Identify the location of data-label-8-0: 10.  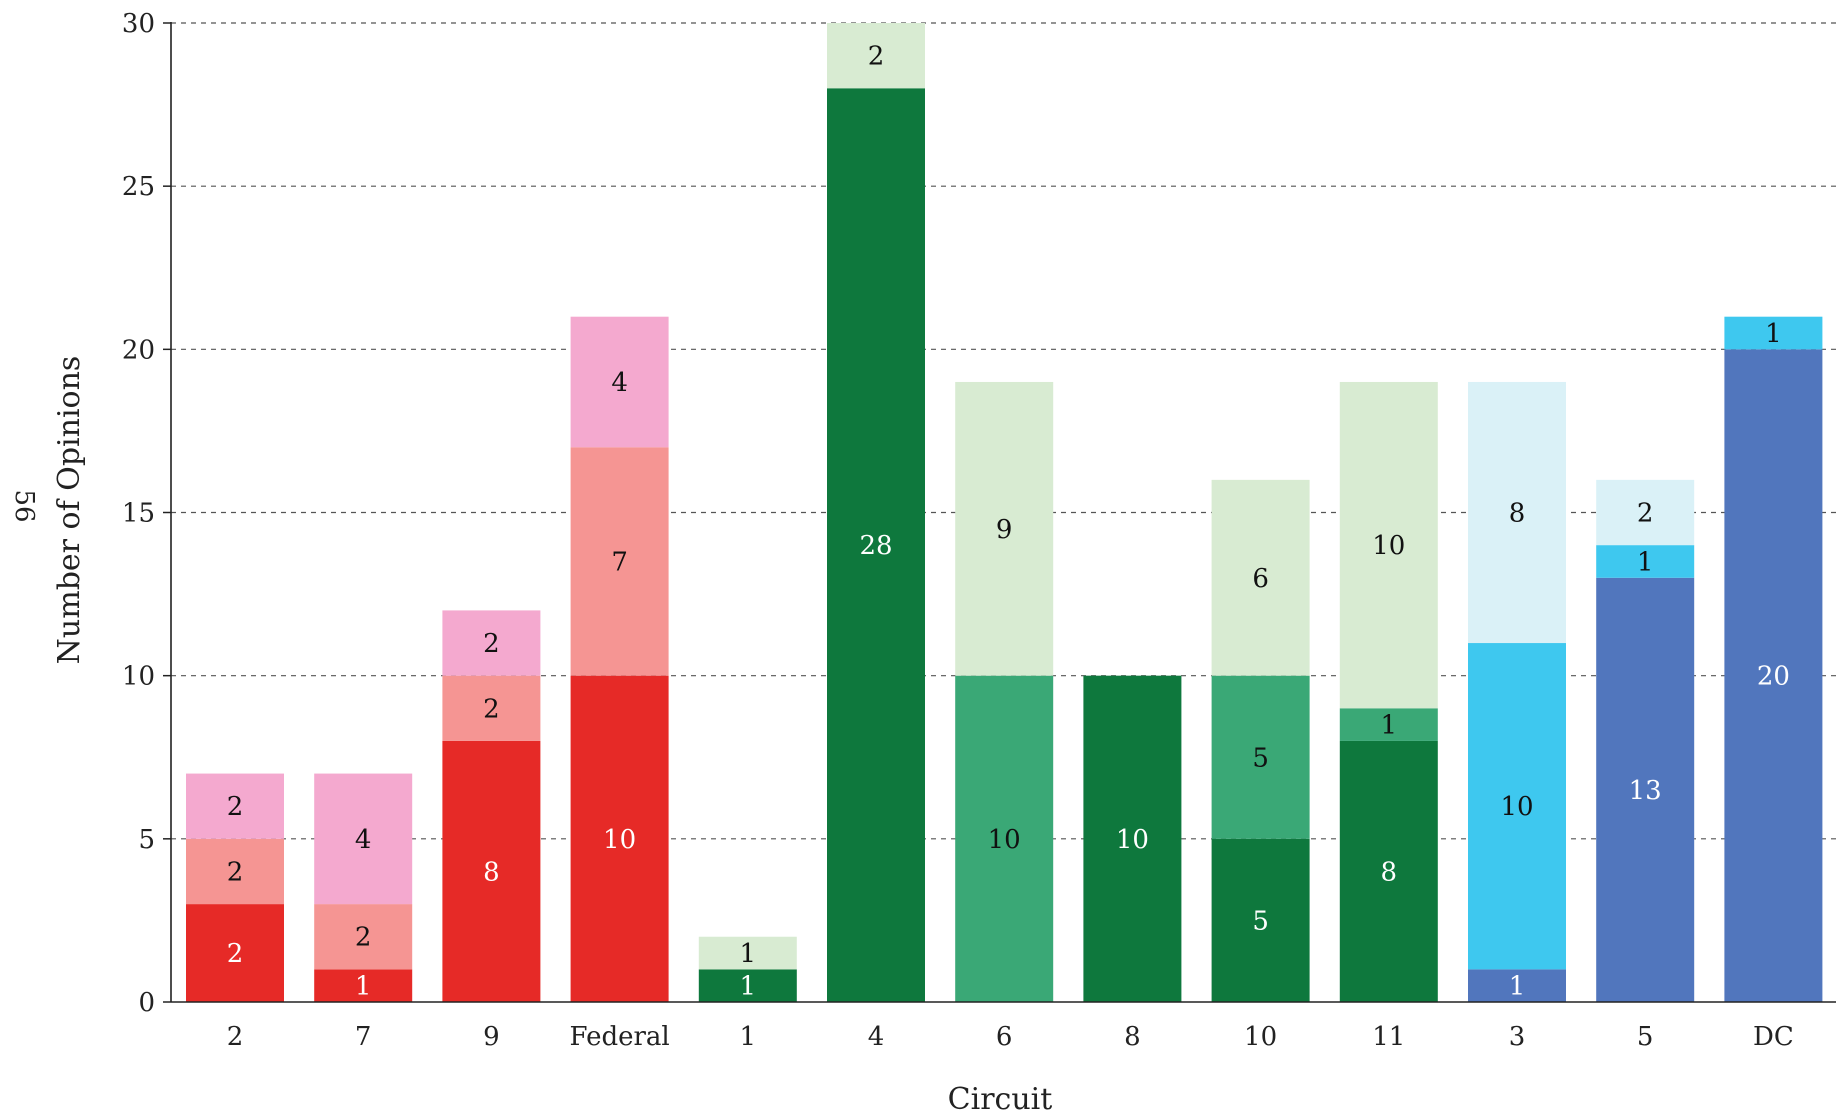
(1132, 840).